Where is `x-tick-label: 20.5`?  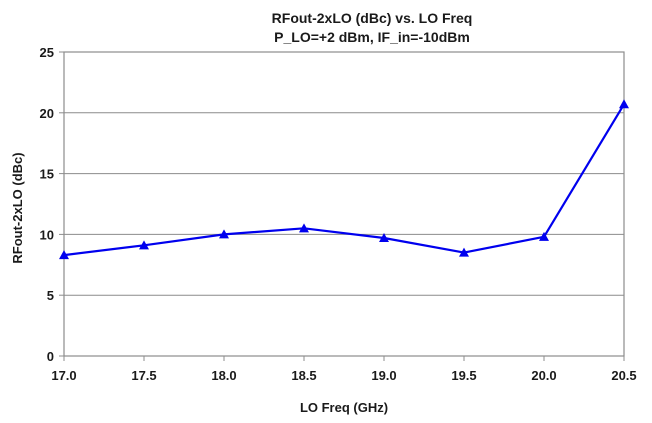 x-tick-label: 20.5 is located at coordinates (623, 375).